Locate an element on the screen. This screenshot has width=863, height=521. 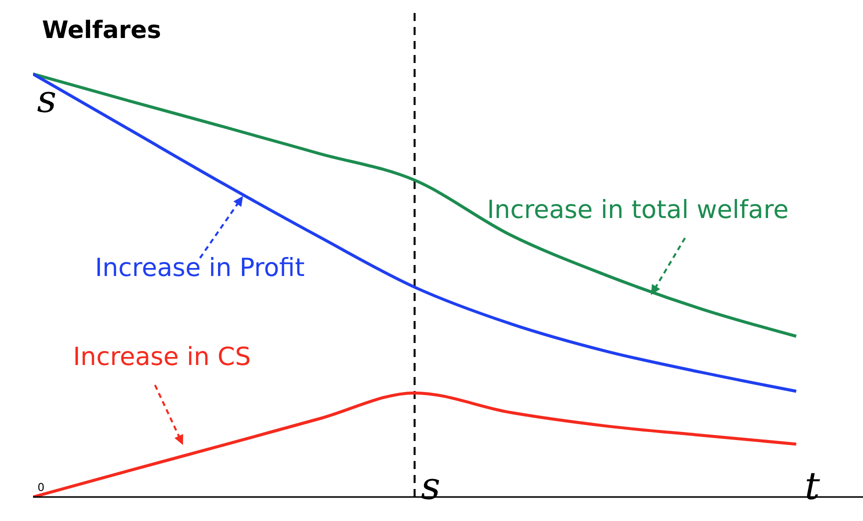
x-tick-label: 0 is located at coordinates (41, 487).